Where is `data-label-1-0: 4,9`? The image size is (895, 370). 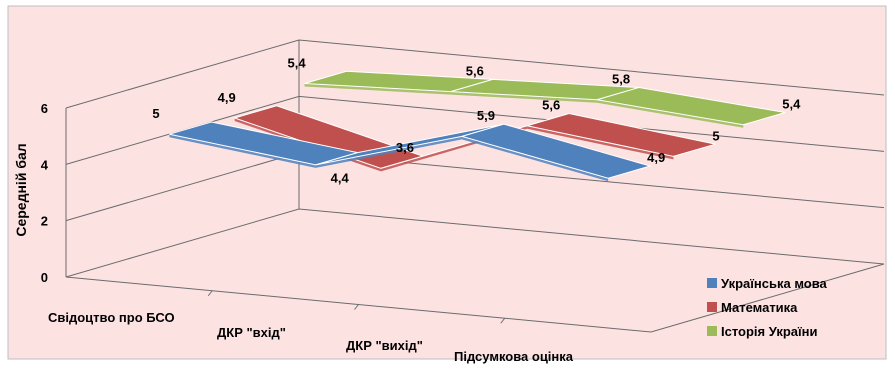
data-label-1-0: 4,9 is located at coordinates (227, 97).